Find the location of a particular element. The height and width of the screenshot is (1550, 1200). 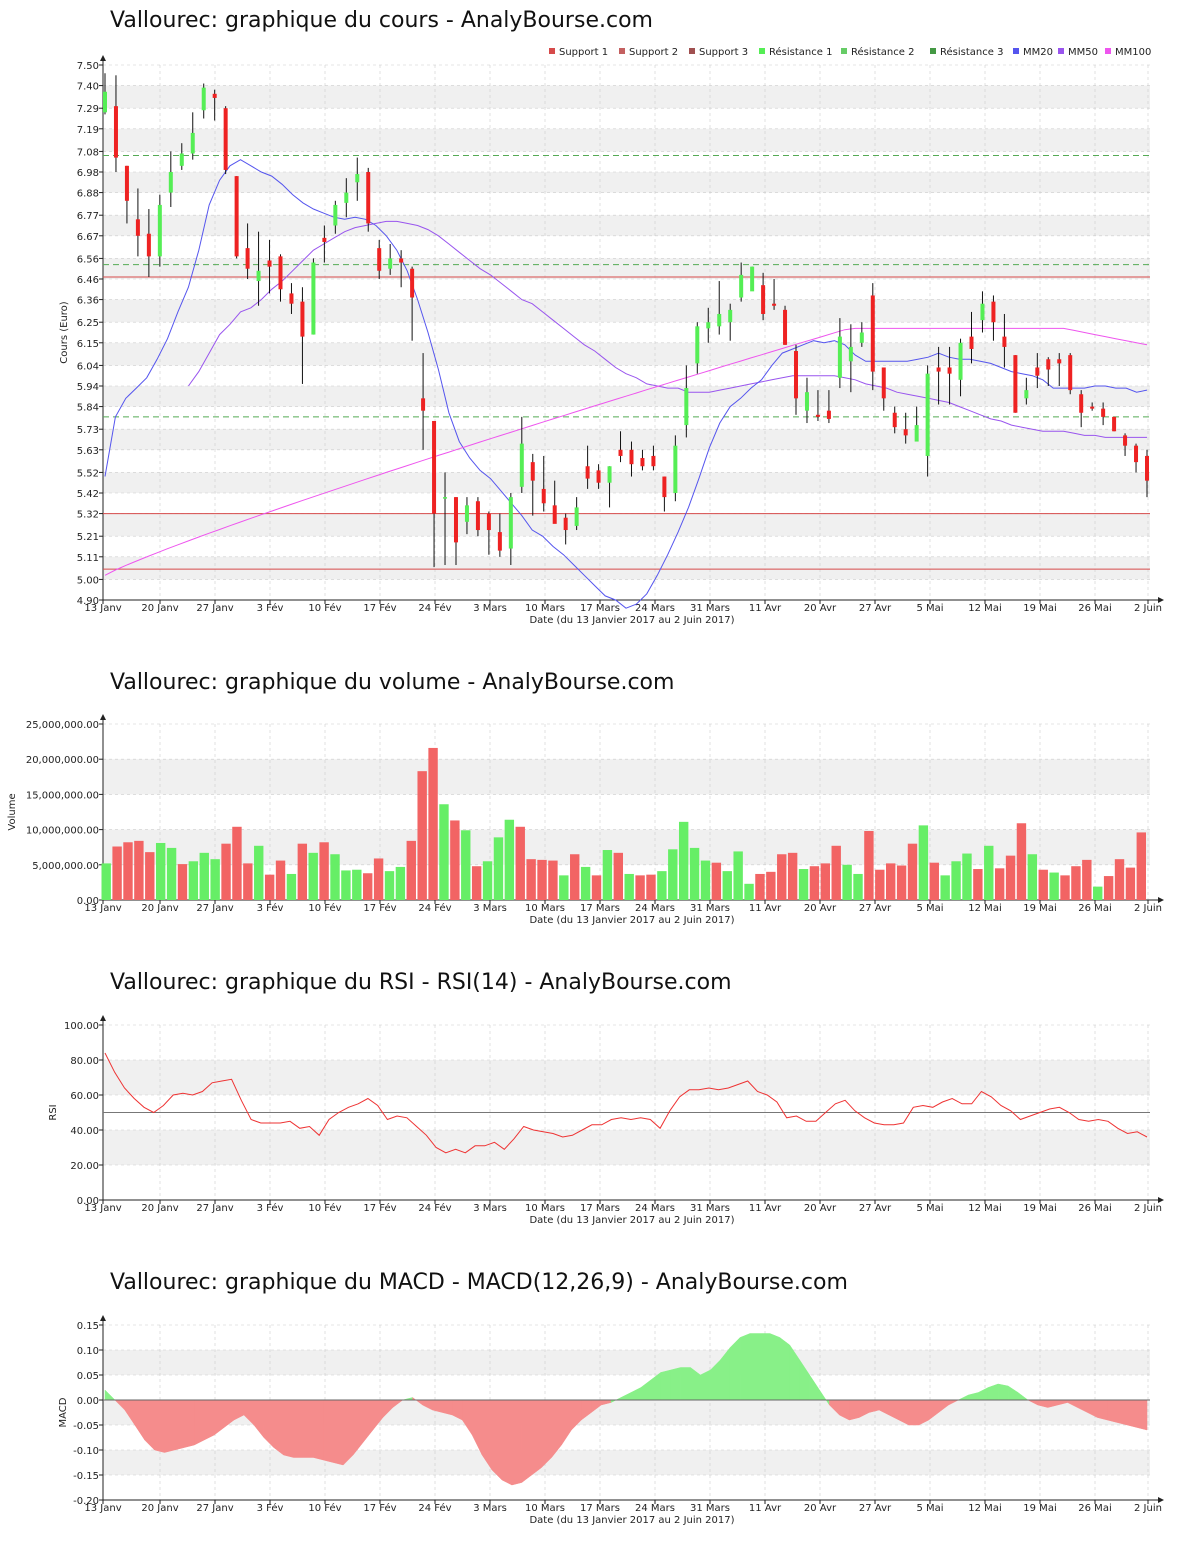

volume-x-tick-label: 24 Mars is located at coordinates (655, 908).